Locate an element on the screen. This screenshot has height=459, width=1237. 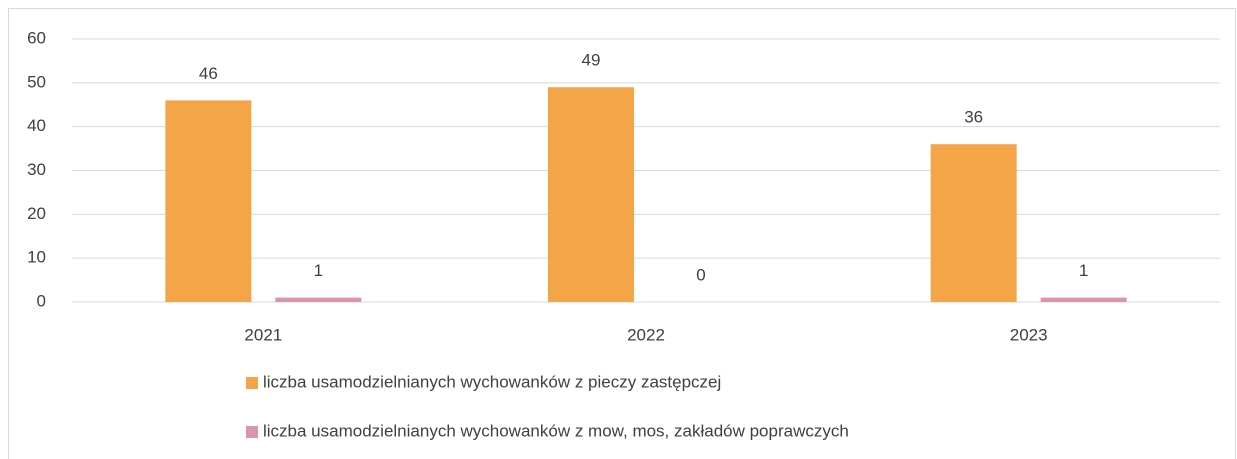
x-tick-label: 2023 is located at coordinates (1029, 334).